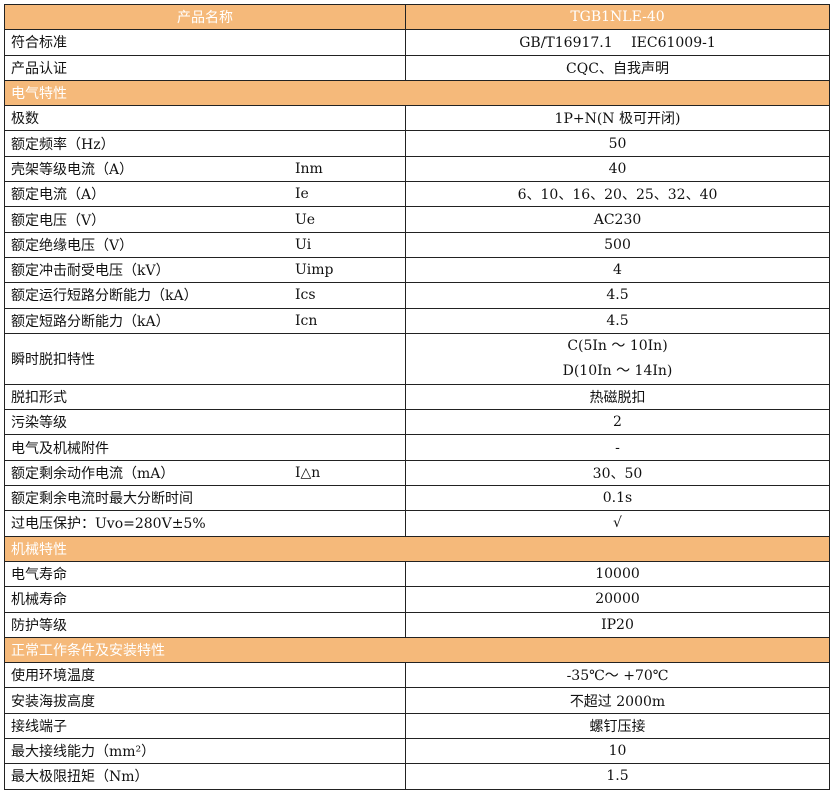  Describe the element at coordinates (149, 726) in the screenshot. I see `row-label: 接线端子` at that location.